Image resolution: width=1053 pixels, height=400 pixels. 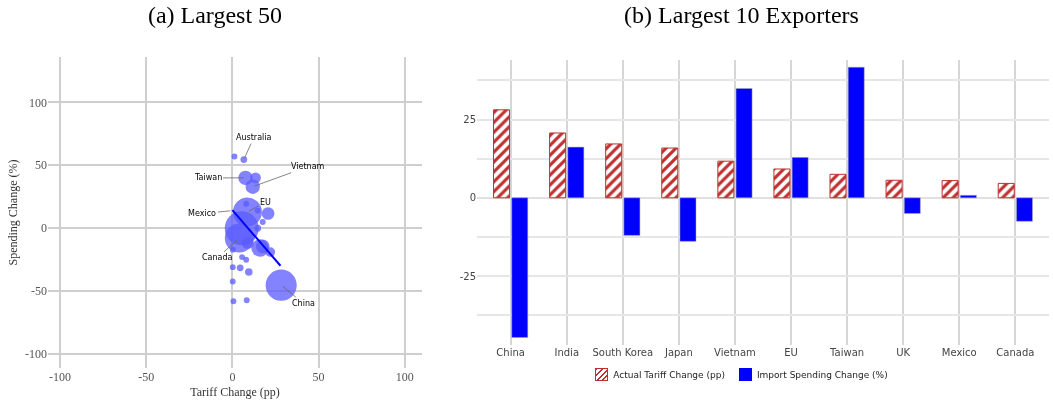 I want to click on x-tick-label: Vietnam, so click(x=735, y=352).